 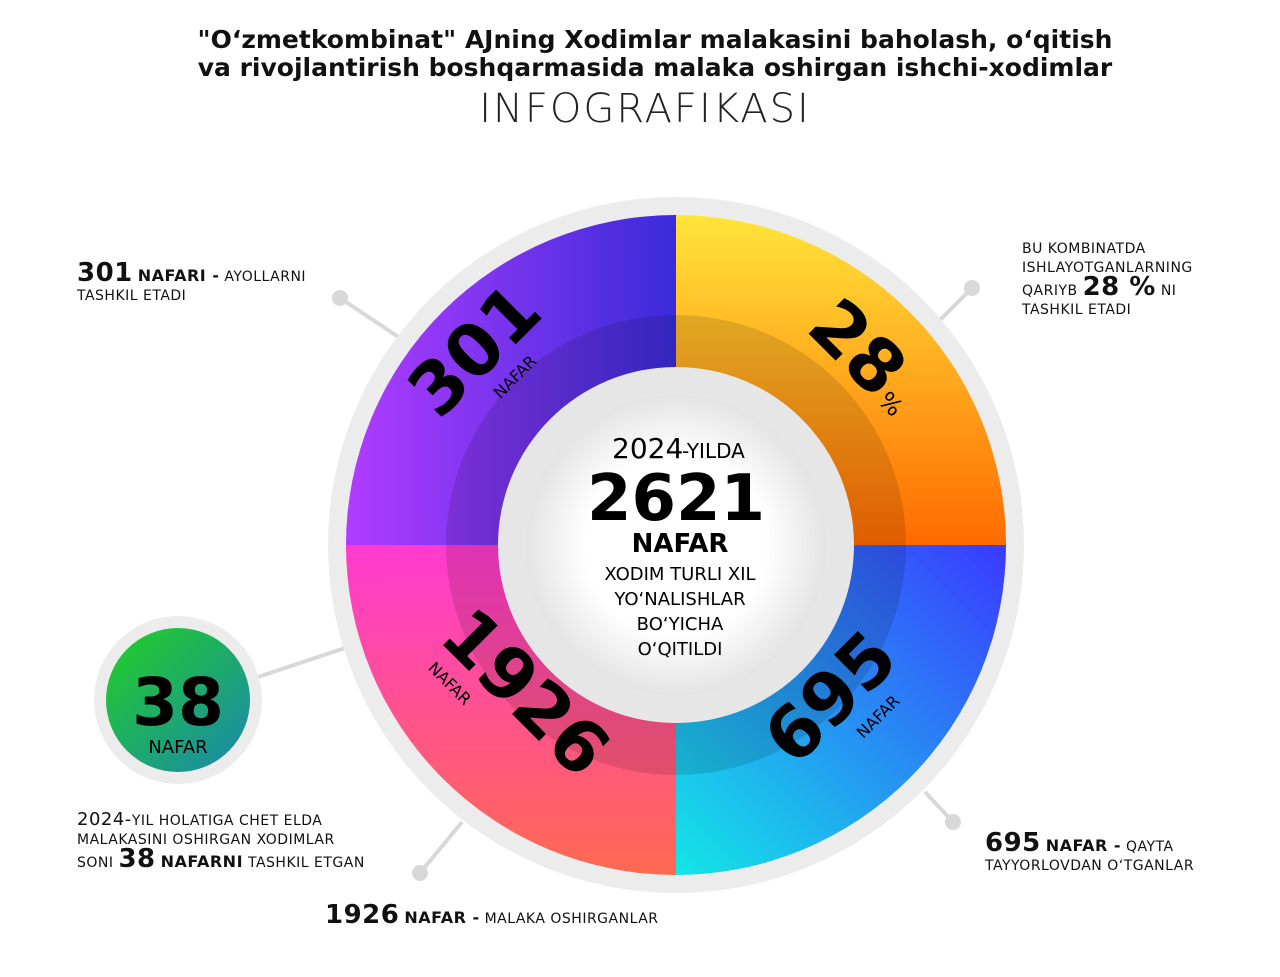 I want to click on note-text: QAYTA, so click(x=1149, y=847).